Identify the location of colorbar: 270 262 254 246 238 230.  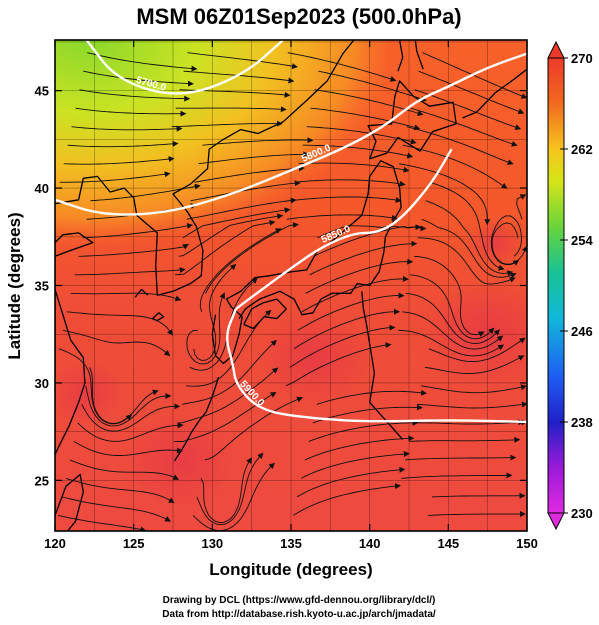
(570, 285).